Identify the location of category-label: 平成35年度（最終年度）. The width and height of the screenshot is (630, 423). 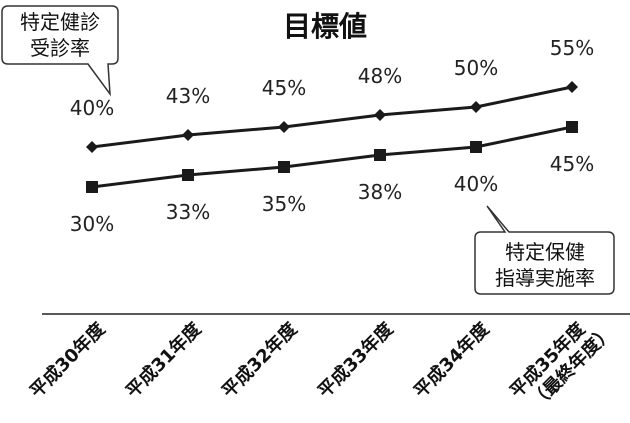
(561, 364).